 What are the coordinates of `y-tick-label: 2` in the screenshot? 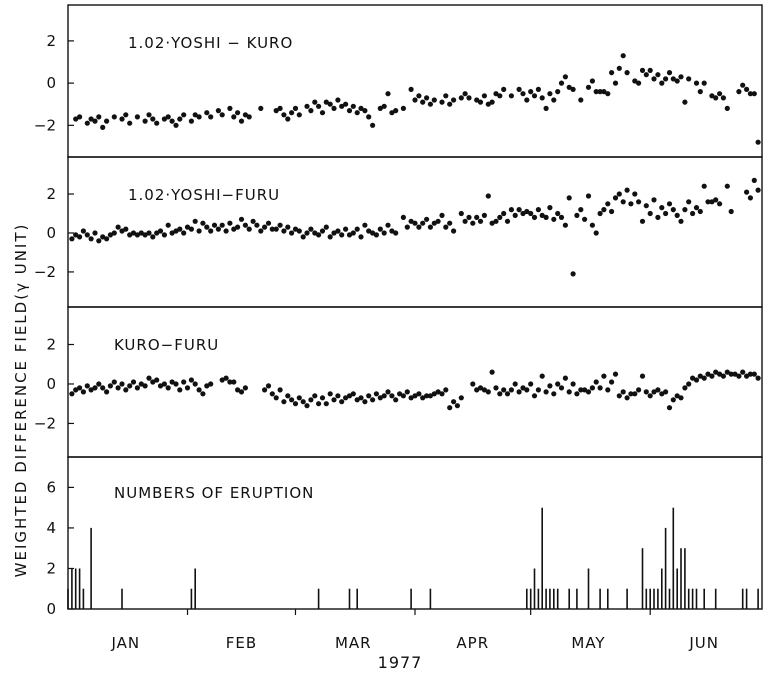 It's located at (51, 568).